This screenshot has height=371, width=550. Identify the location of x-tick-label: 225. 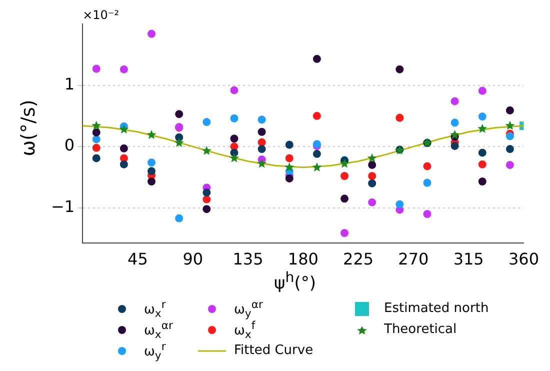
(358, 259).